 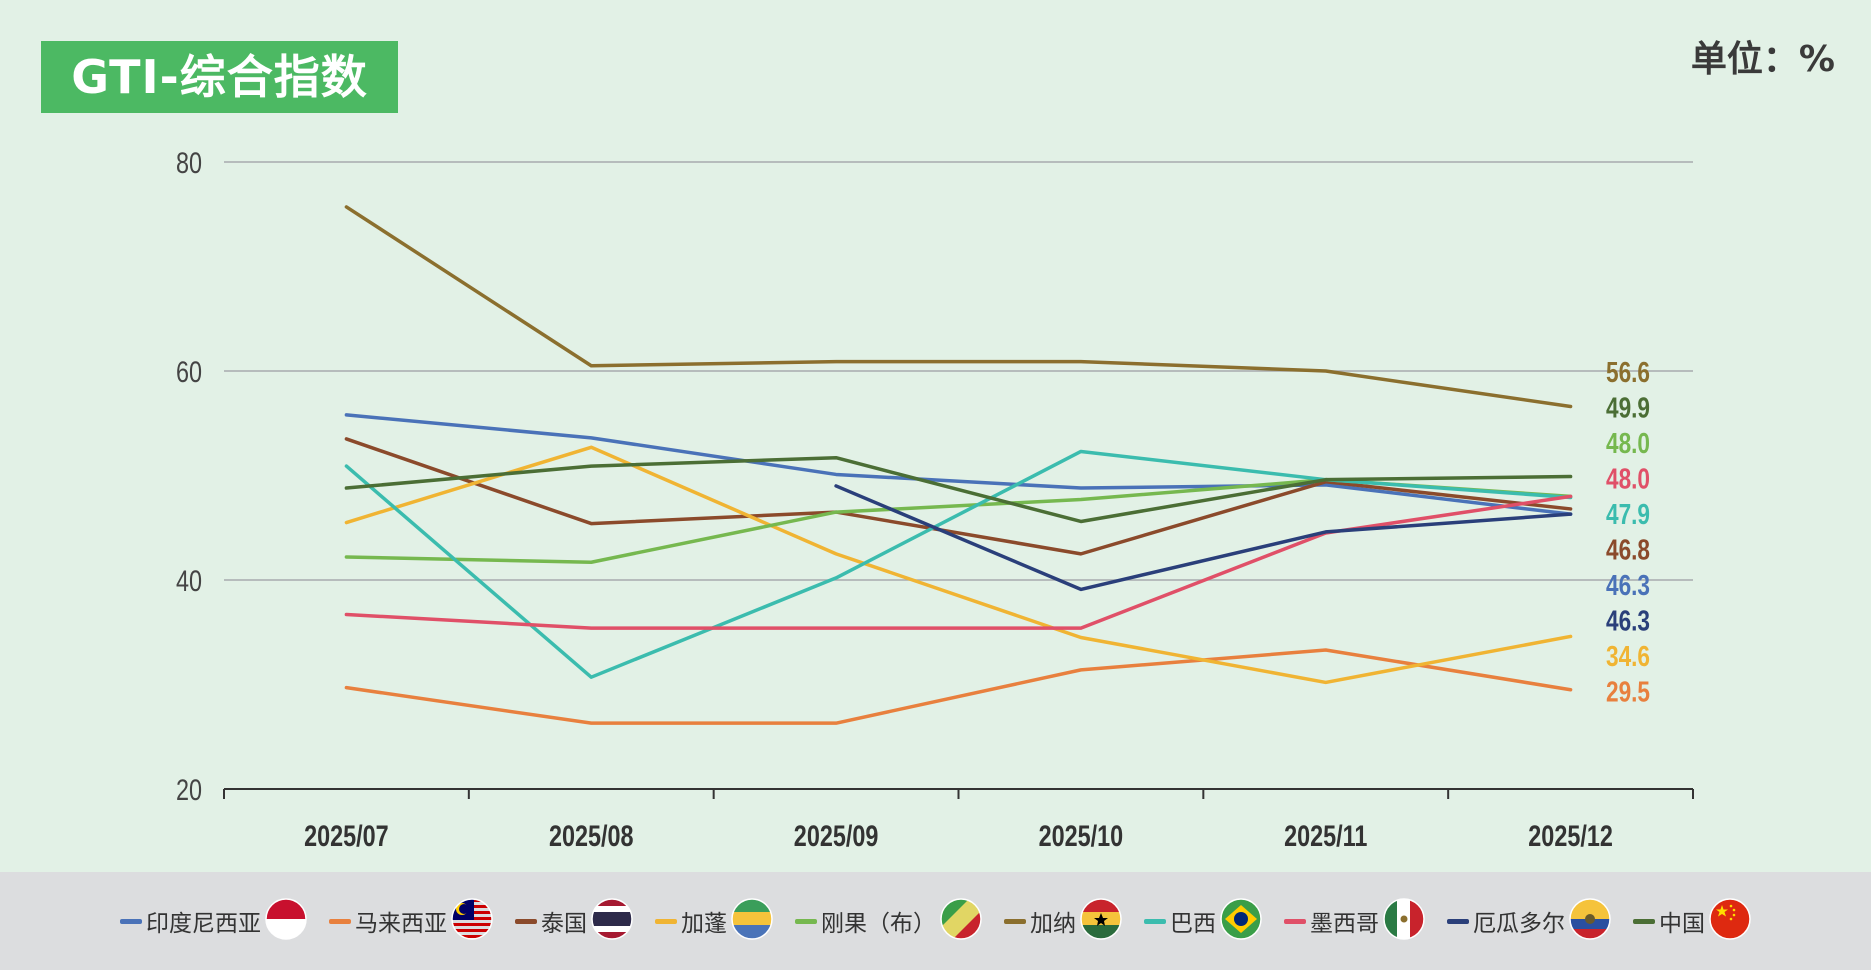 I want to click on x-tick-label: 2025/10, so click(x=1081, y=835).